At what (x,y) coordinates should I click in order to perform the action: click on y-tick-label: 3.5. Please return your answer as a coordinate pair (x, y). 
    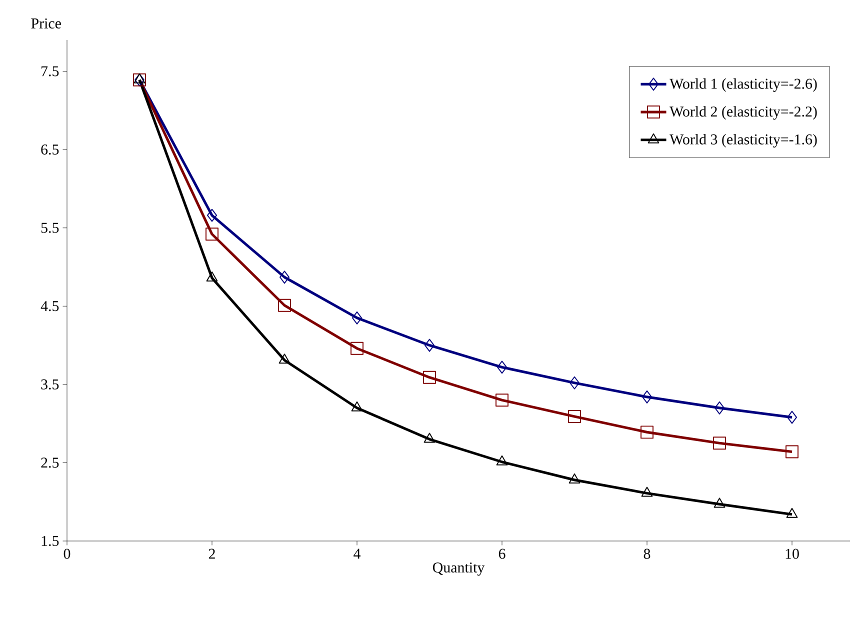
    Looking at the image, I should click on (50, 384).